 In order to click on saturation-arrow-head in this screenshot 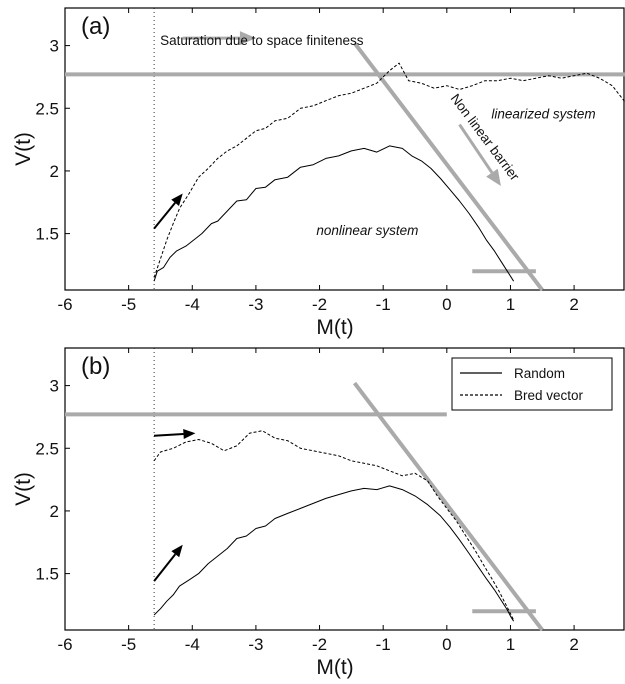, I will do `click(247, 38)`.